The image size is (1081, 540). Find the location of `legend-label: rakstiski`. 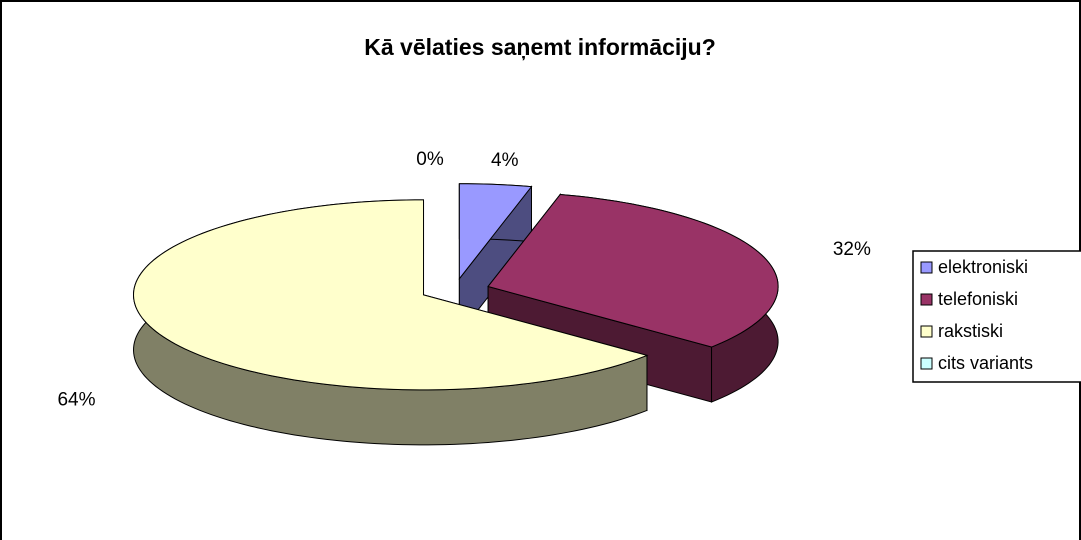

legend-label: rakstiski is located at coordinates (970, 331).